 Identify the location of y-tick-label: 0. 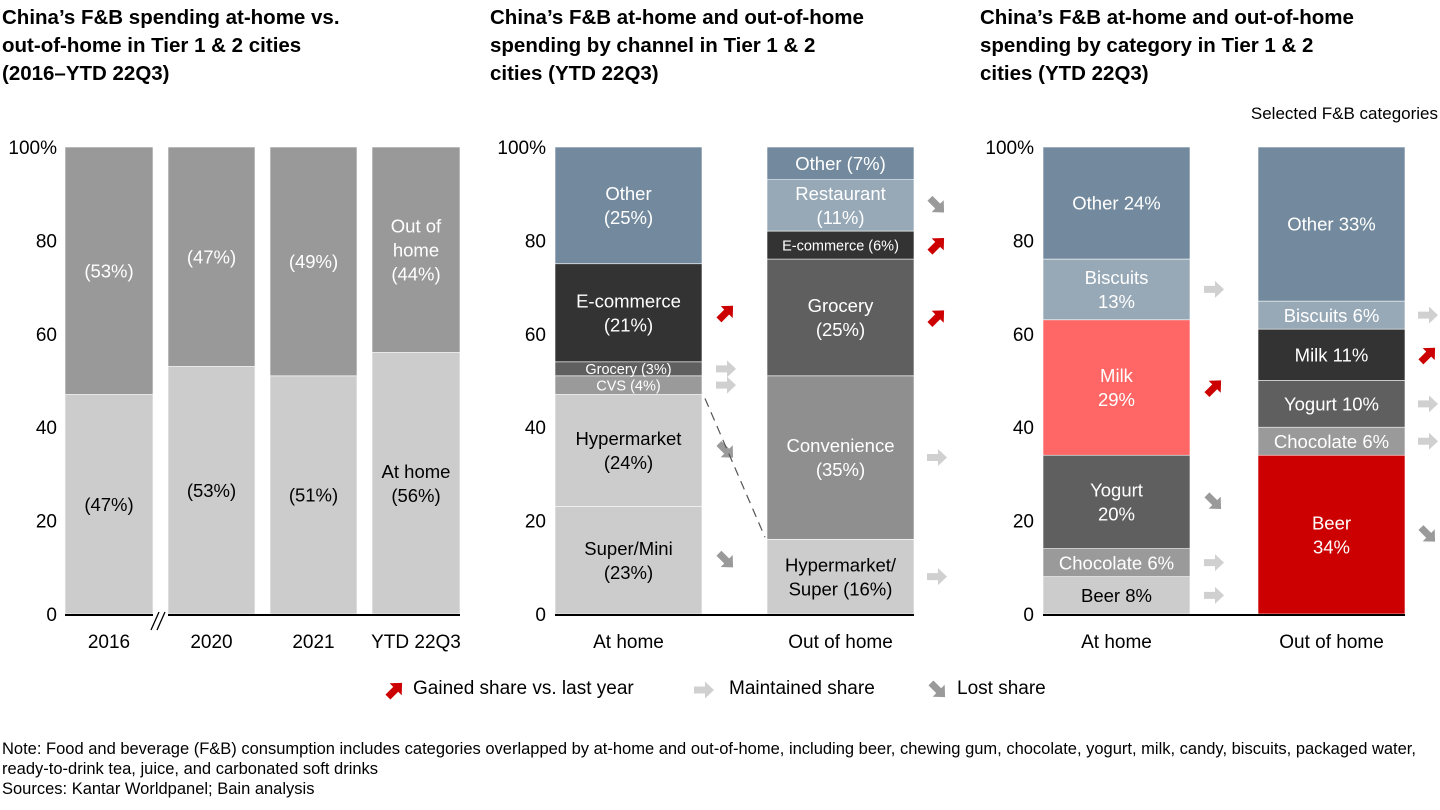
(1028, 615).